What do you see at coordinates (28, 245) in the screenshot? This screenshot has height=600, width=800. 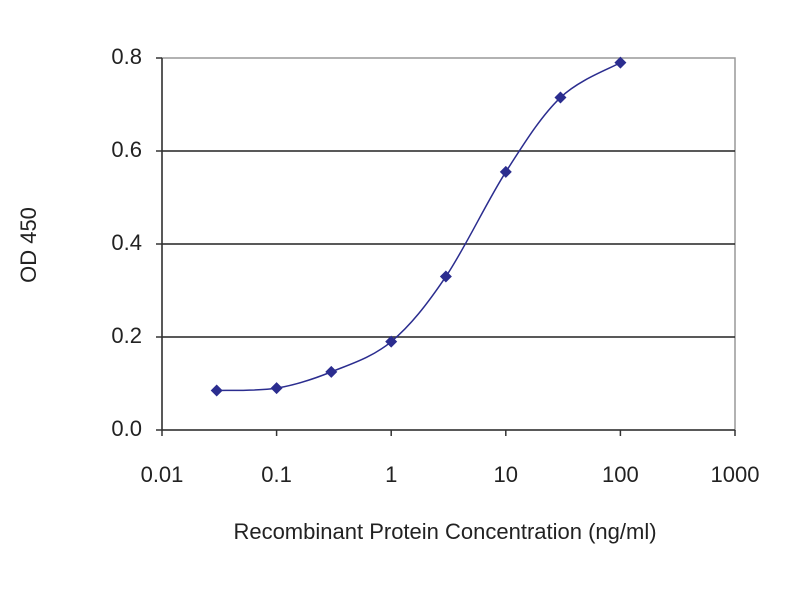 I see `y-axis-label: OD 450` at bounding box center [28, 245].